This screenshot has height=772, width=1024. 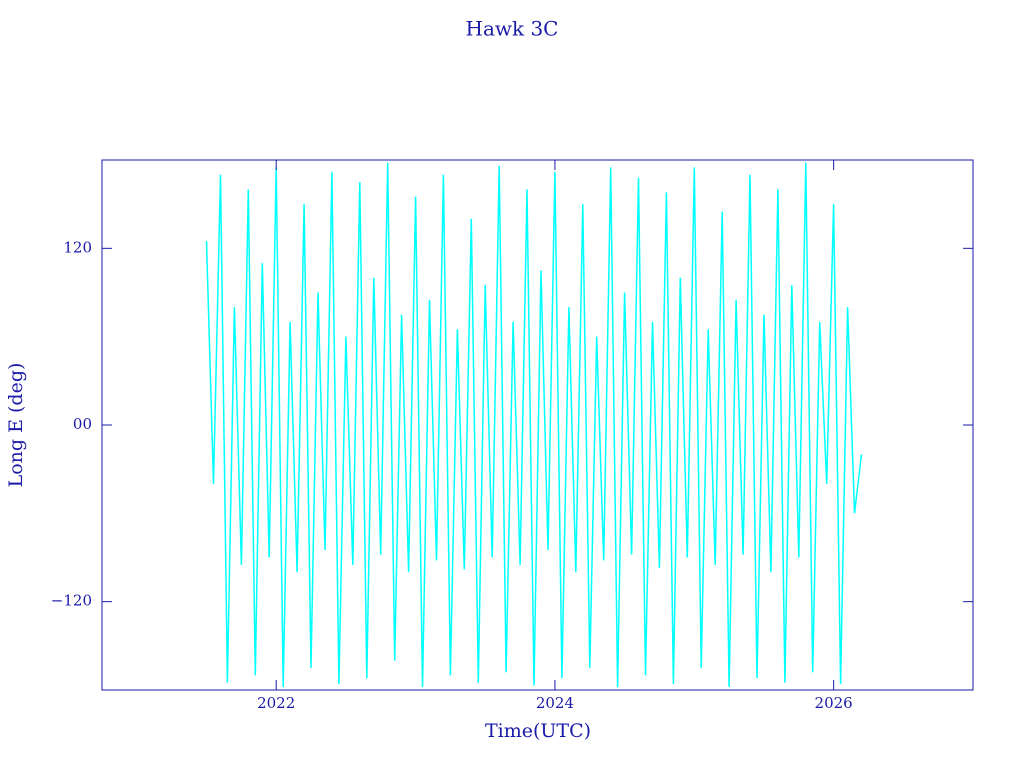 What do you see at coordinates (555, 703) in the screenshot?
I see `x-tick-label: 2024` at bounding box center [555, 703].